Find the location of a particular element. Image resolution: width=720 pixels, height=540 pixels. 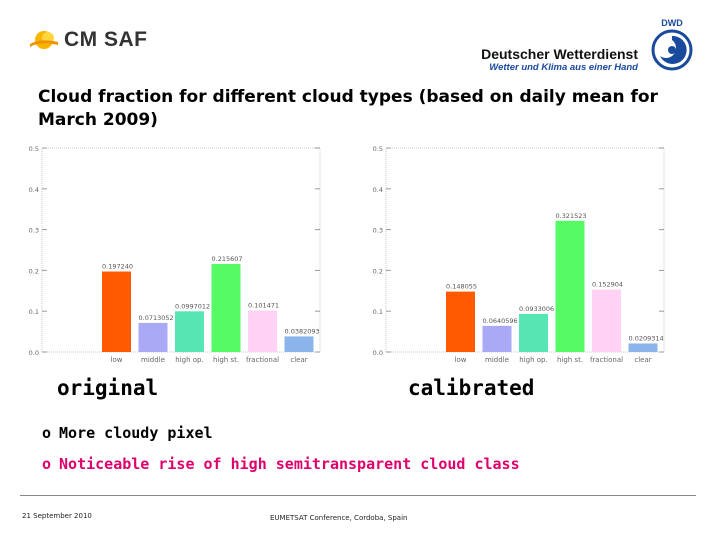

sun-logo-icon is located at coordinates (44, 40).